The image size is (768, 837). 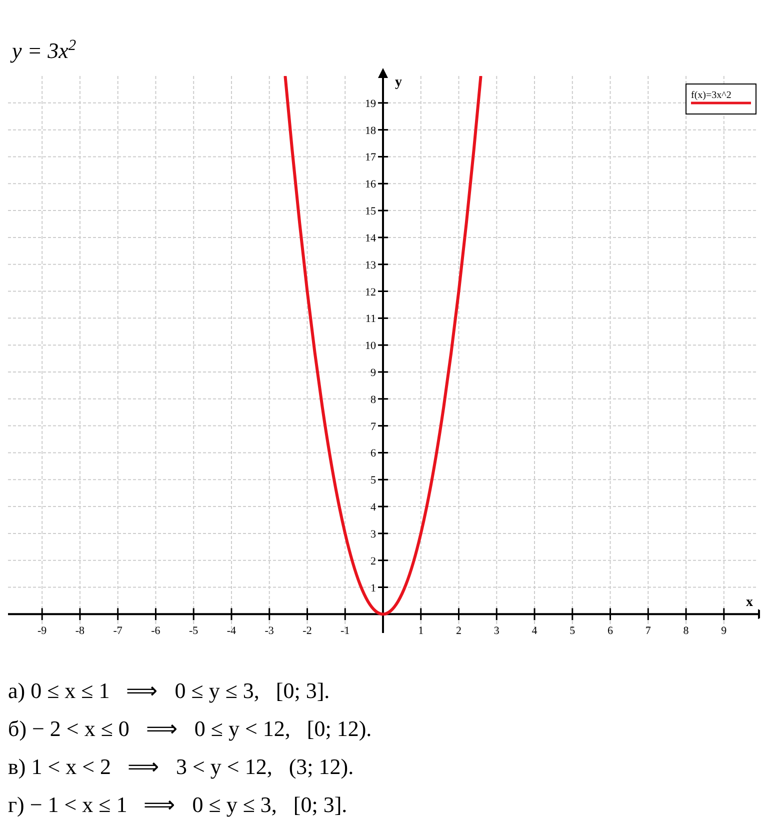 I want to click on x-tick-label: 2, so click(x=459, y=631).